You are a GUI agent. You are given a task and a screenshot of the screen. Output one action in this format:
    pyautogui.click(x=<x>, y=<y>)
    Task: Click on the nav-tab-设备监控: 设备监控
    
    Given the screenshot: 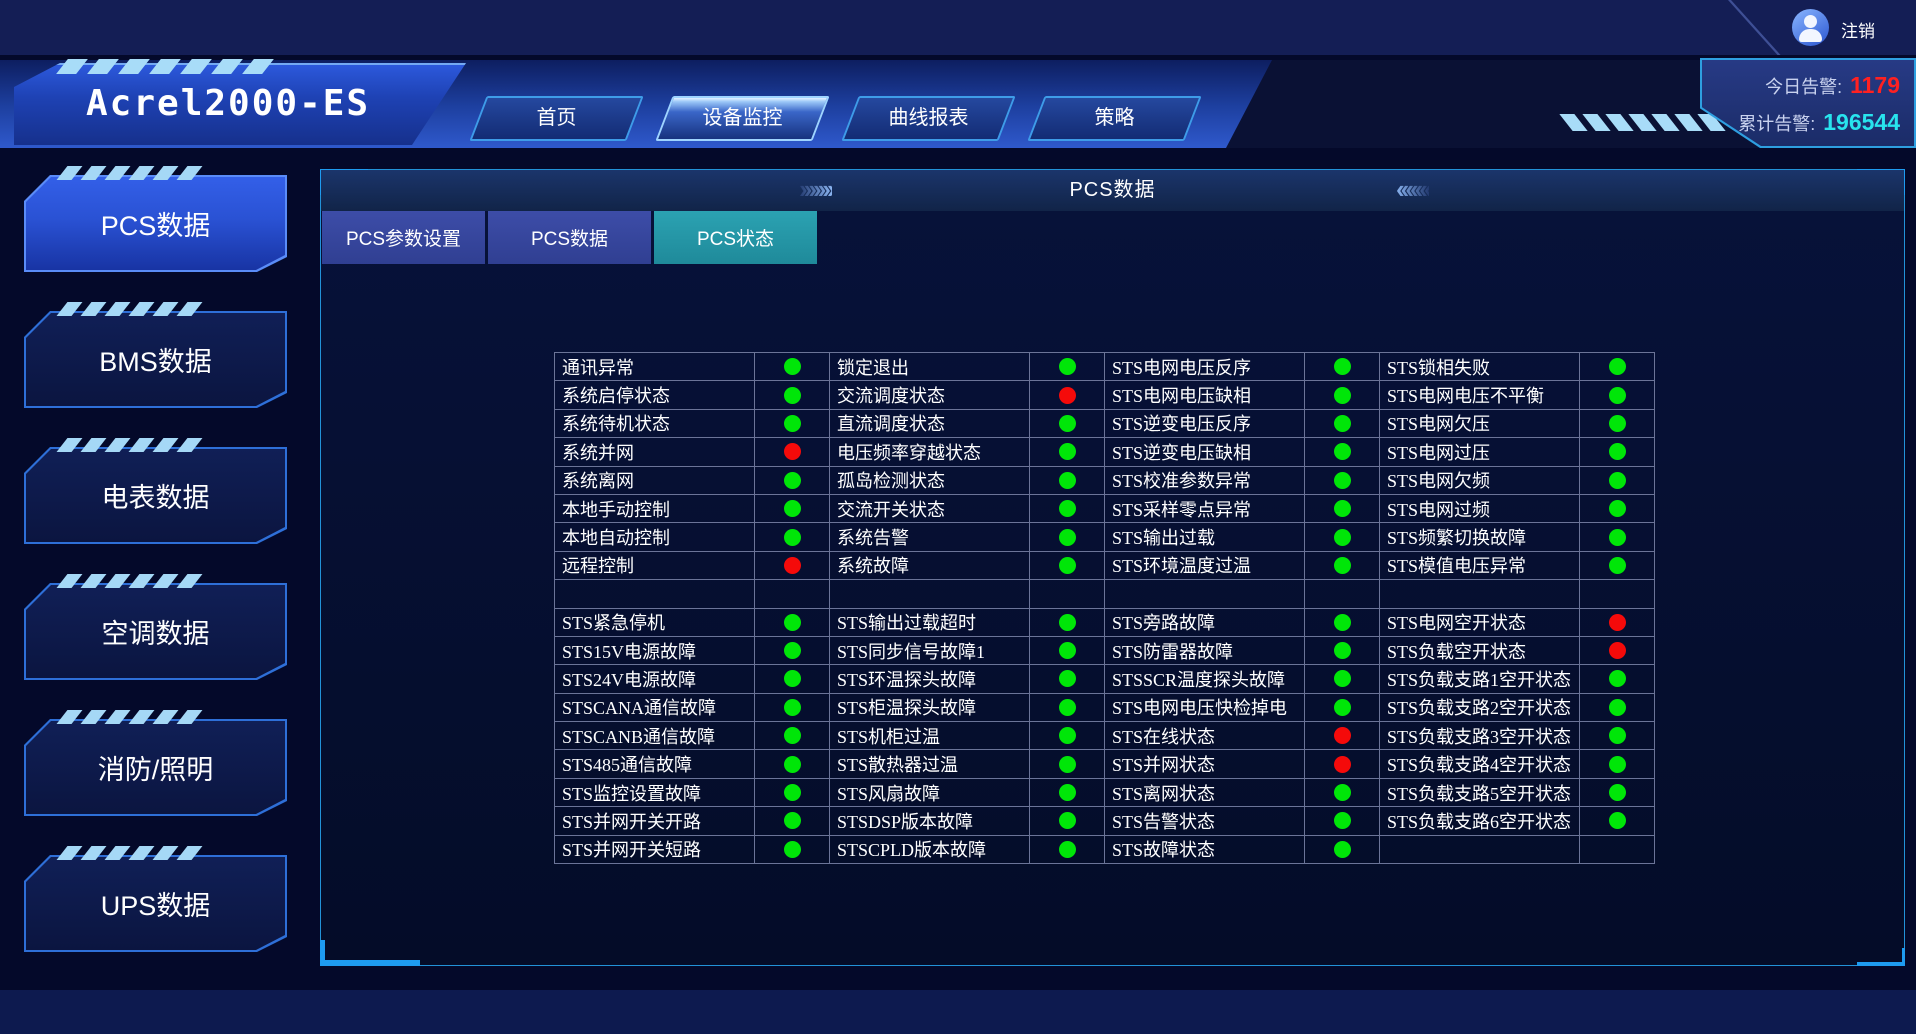 What is the action you would take?
    pyautogui.click(x=742, y=118)
    